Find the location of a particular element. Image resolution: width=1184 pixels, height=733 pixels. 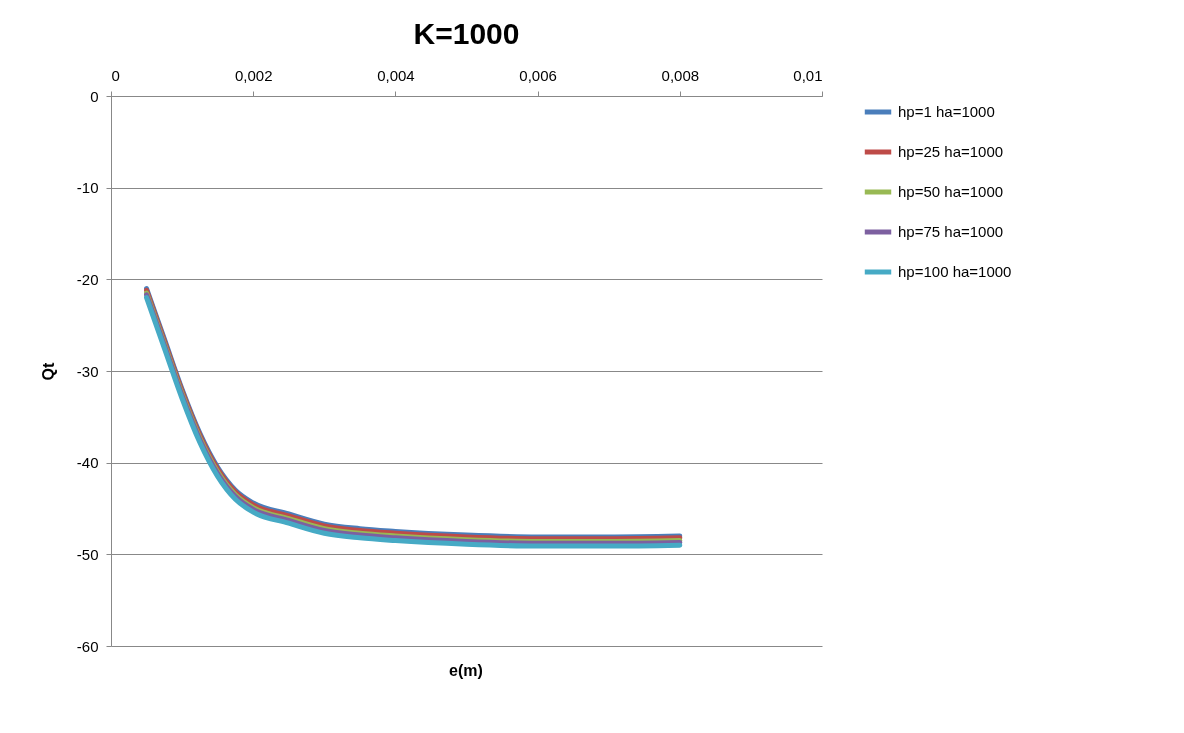

legend-label: hp=100 ha=1000 is located at coordinates (955, 271).